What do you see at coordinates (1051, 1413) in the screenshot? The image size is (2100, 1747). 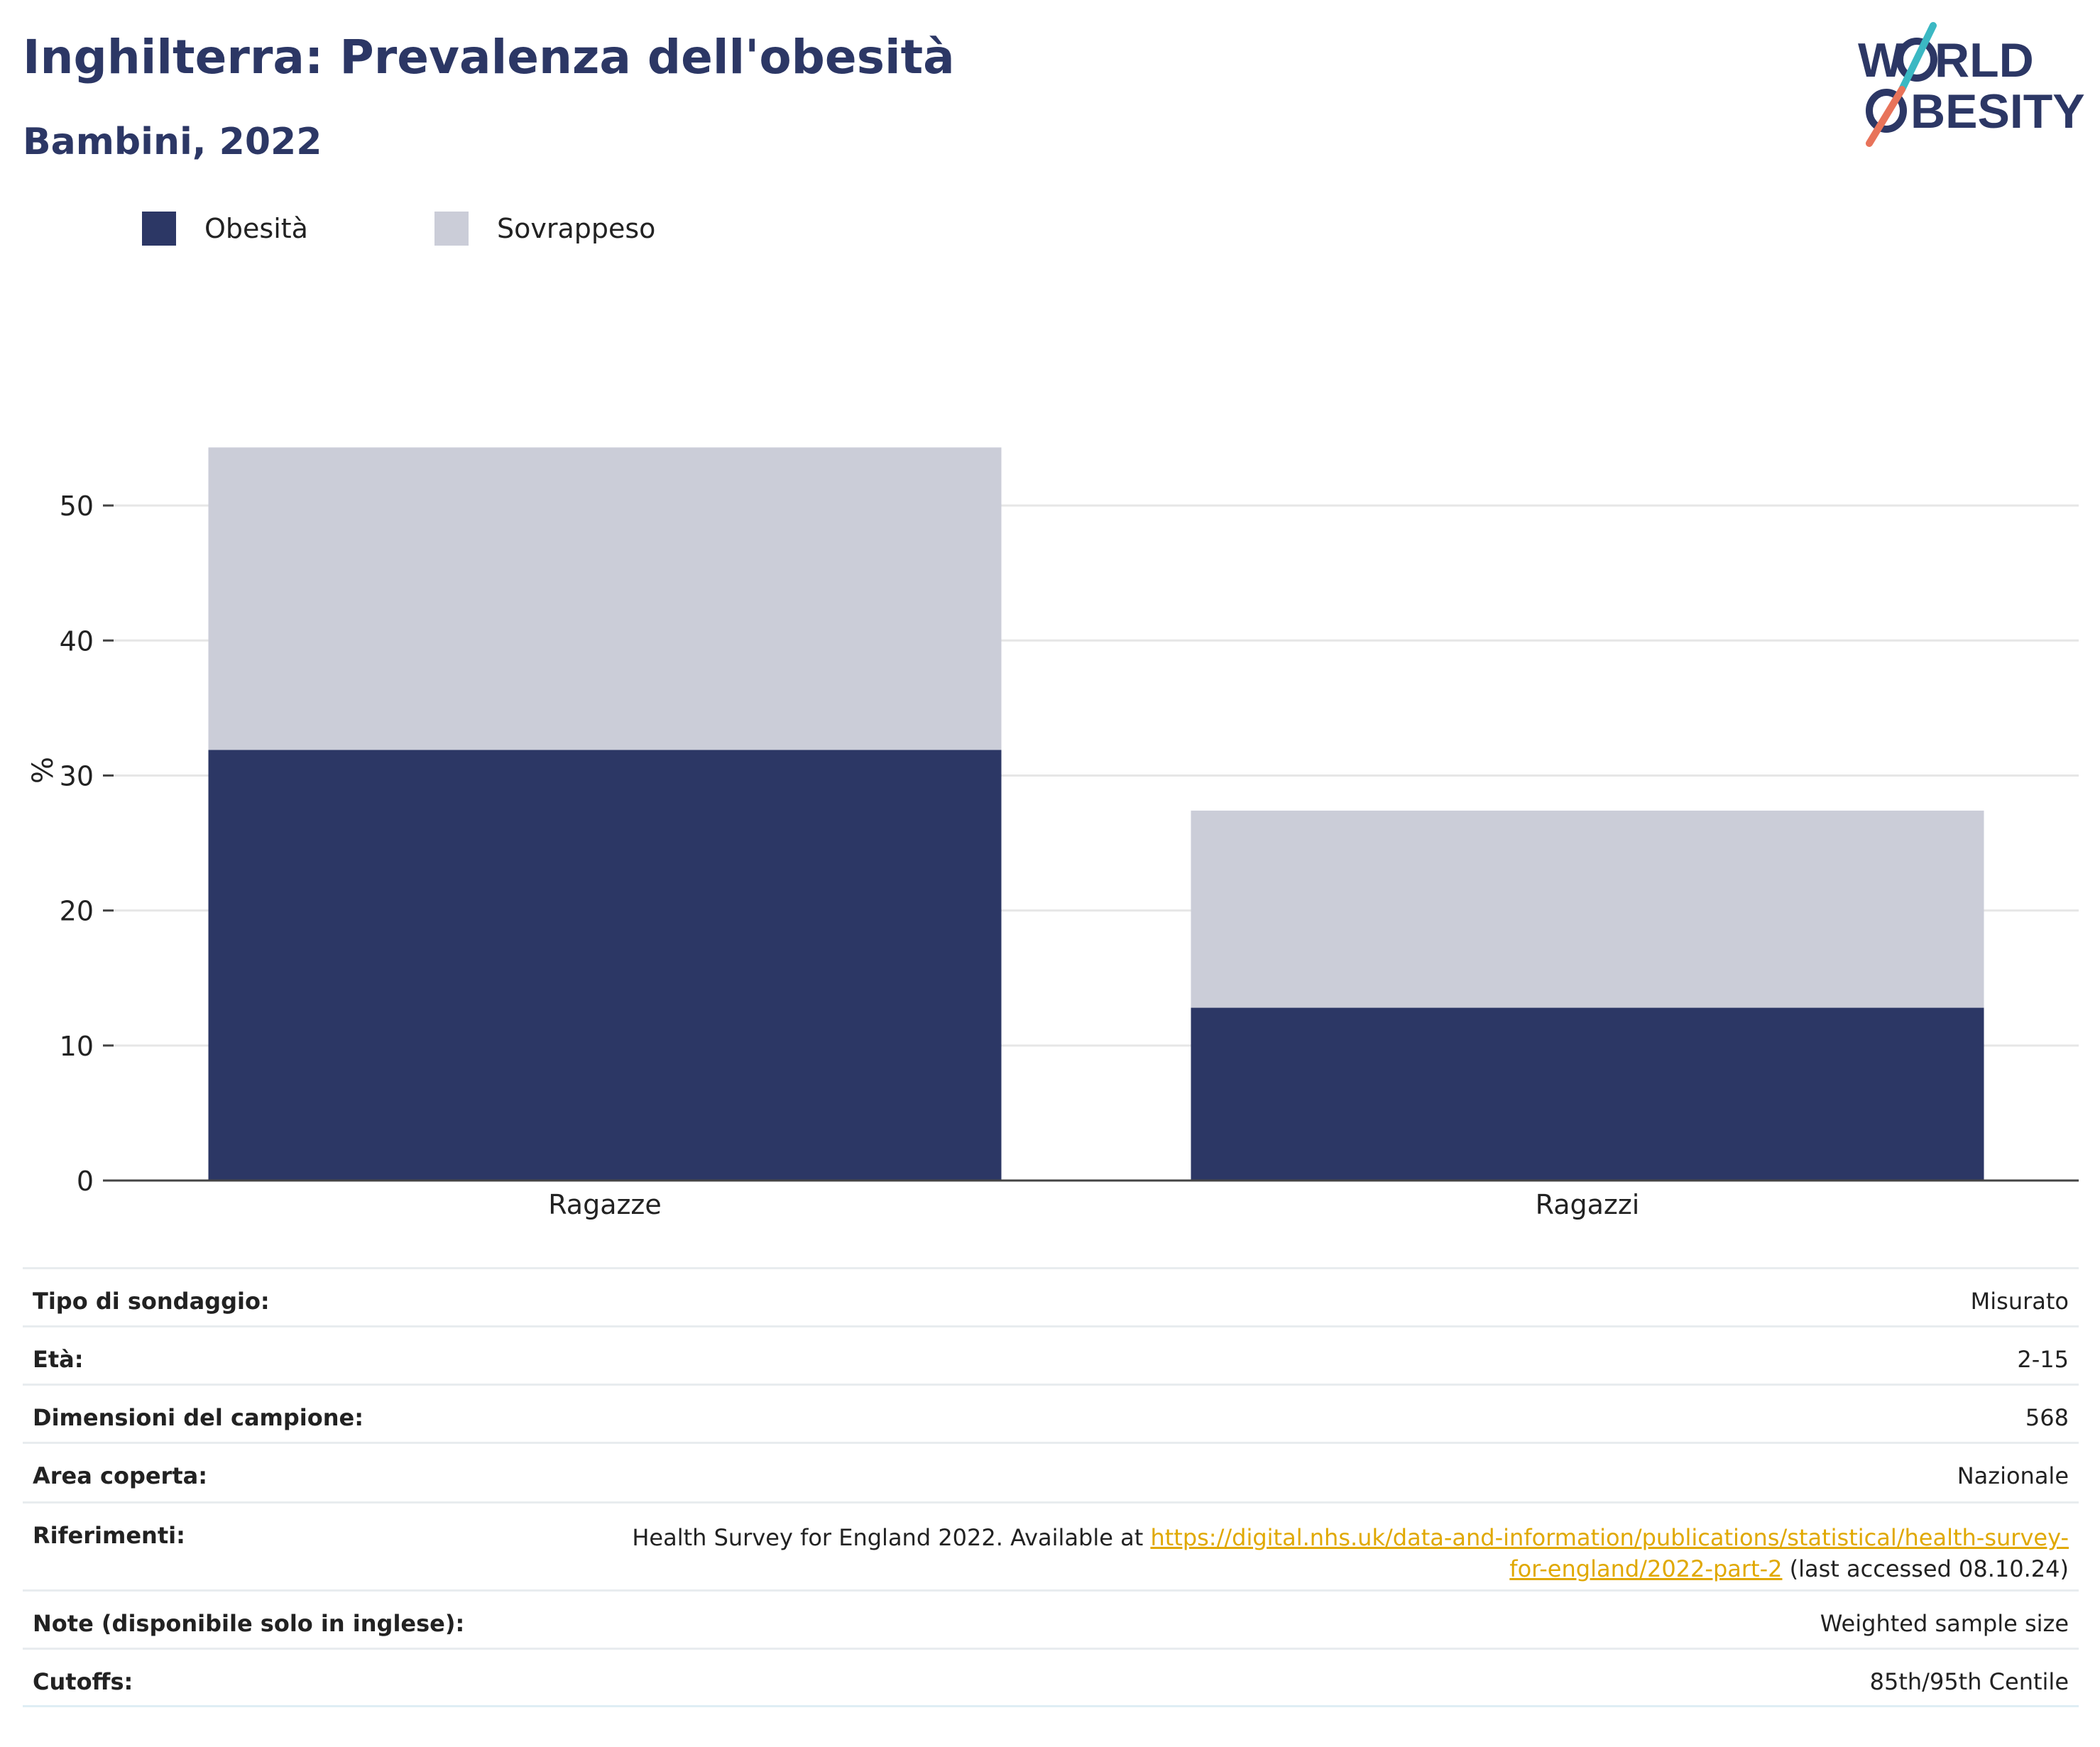 I see `meta-row: Dimensioni del campione: 568` at bounding box center [1051, 1413].